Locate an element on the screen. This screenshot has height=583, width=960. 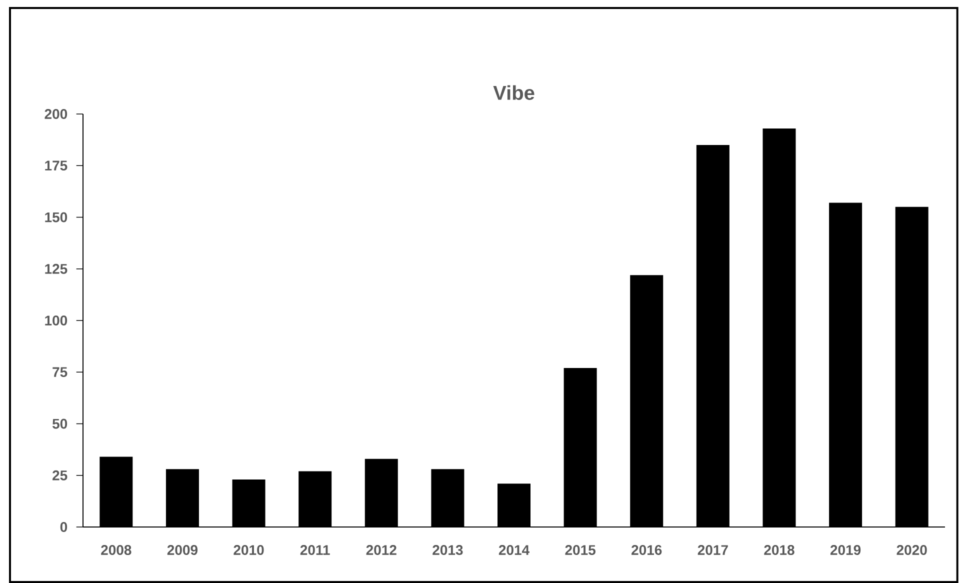
x-tick-label: 2013 is located at coordinates (447, 550).